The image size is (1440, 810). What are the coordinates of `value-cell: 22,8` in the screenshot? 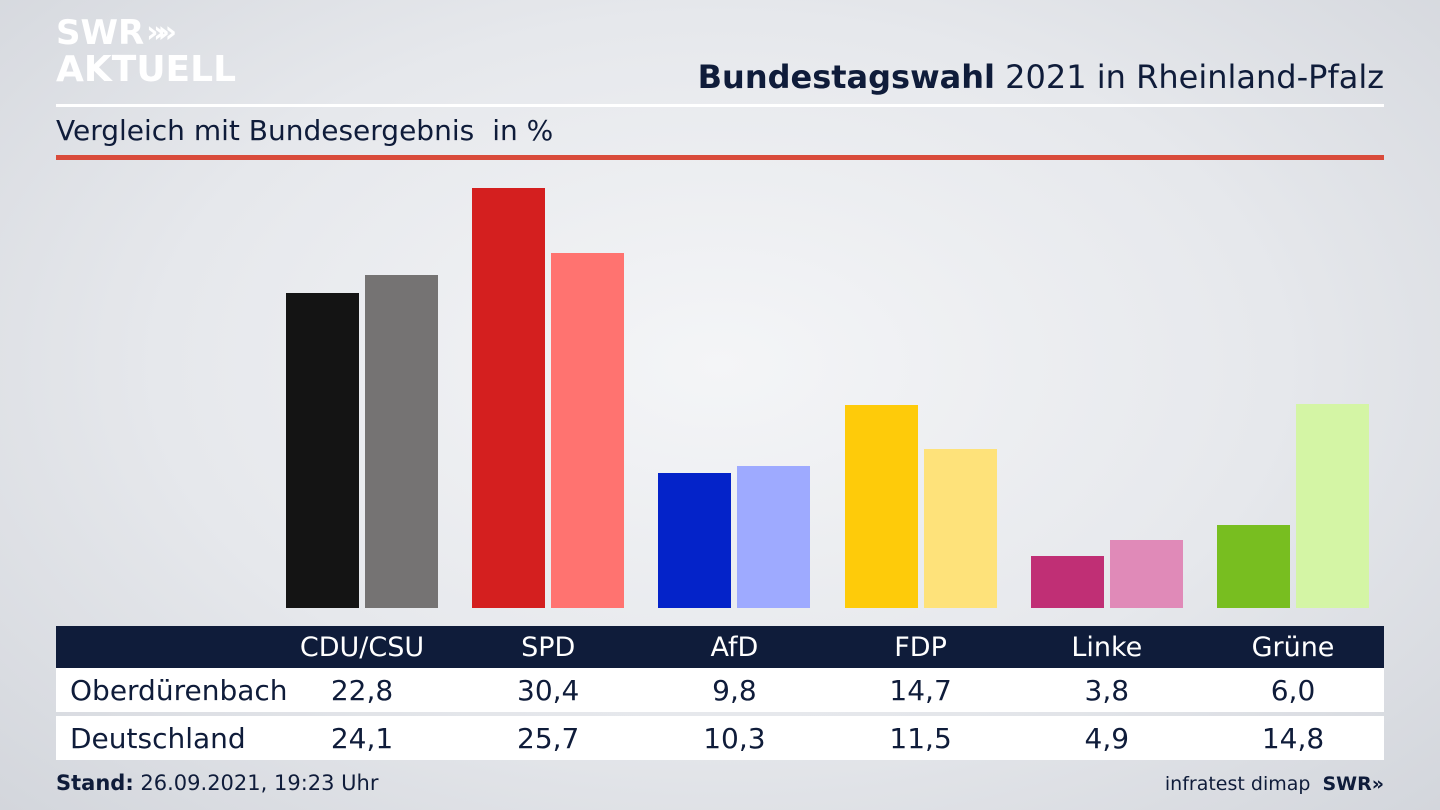 It's located at (362, 690).